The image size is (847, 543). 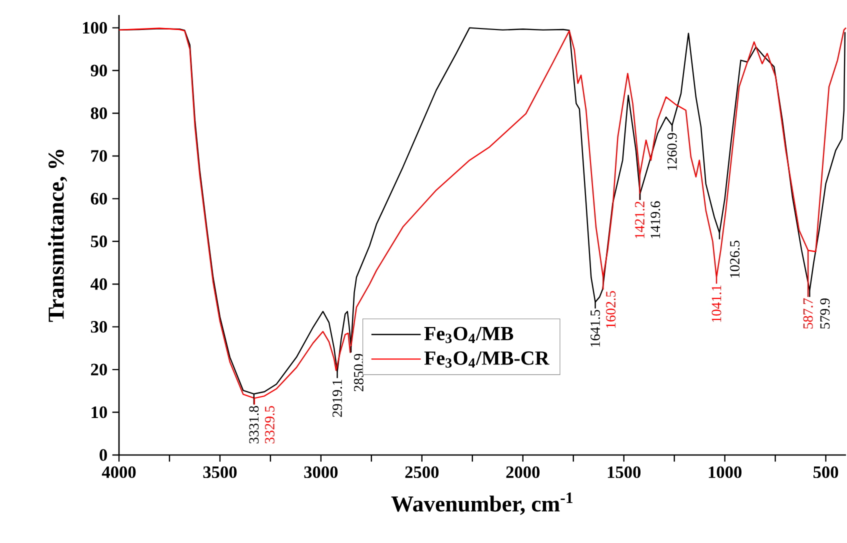 What do you see at coordinates (735, 259) in the screenshot?
I see `annotation: 1026.5` at bounding box center [735, 259].